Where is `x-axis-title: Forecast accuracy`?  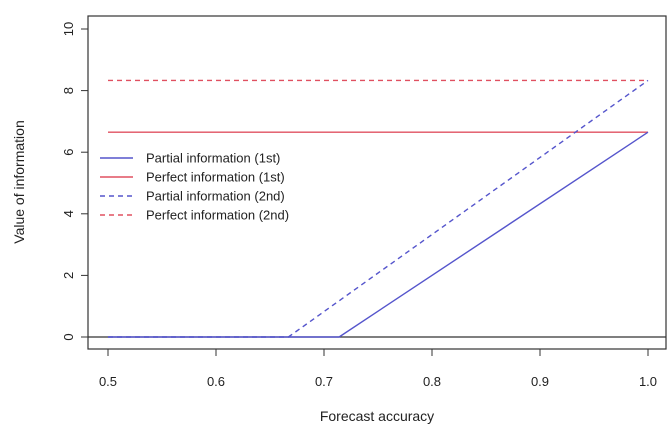 x-axis-title: Forecast accuracy is located at coordinates (377, 416).